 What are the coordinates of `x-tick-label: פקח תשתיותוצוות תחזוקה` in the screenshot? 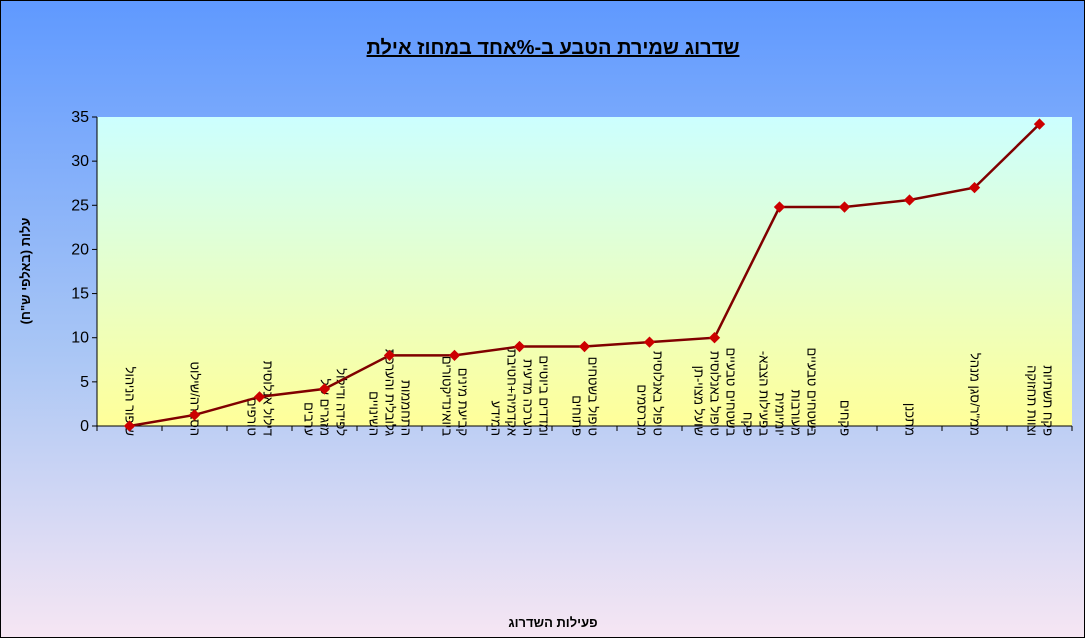 It's located at (1040, 400).